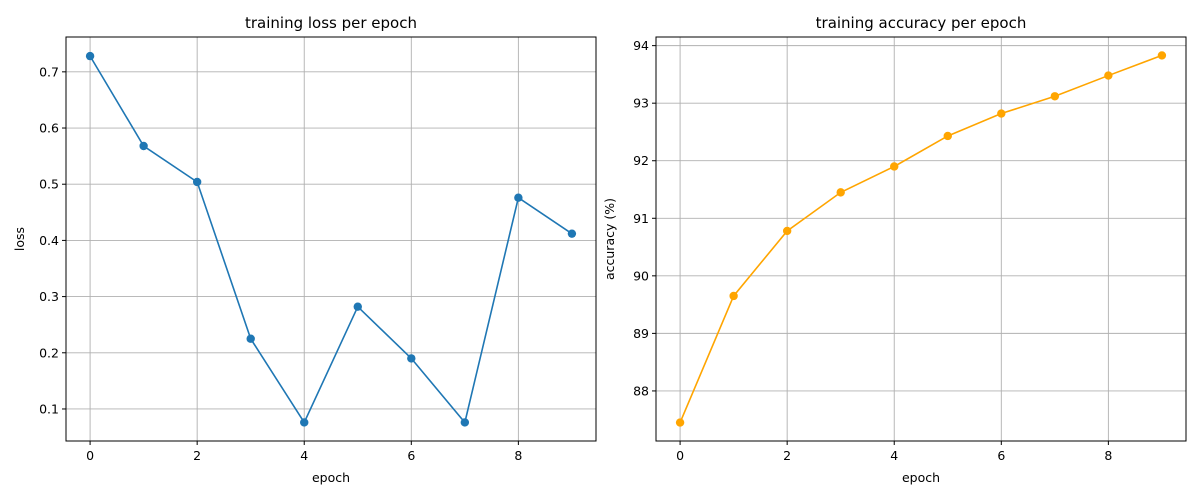 This screenshot has height=500, width=1200. I want to click on loss-chart-title: training loss per epoch, so click(331, 23).